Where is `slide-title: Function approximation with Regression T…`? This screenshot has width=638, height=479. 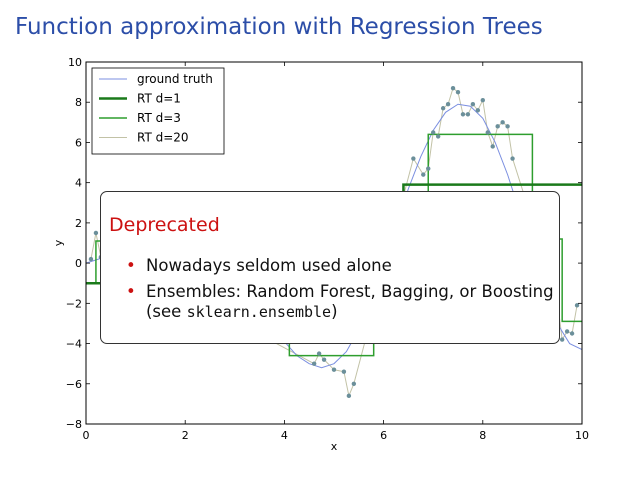 slide-title: Function approximation with Regression T… is located at coordinates (279, 27).